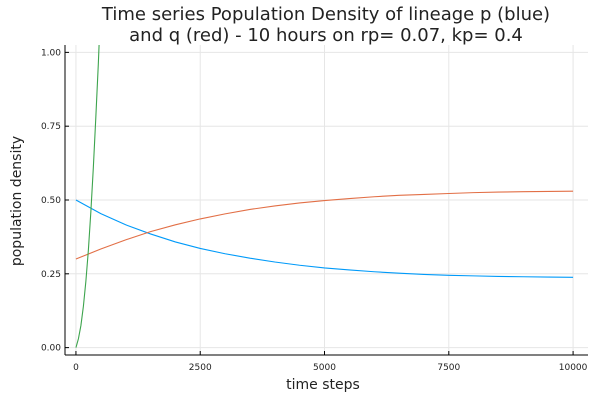  What do you see at coordinates (51, 349) in the screenshot?
I see `y-tick-label-0: 0.00` at bounding box center [51, 349].